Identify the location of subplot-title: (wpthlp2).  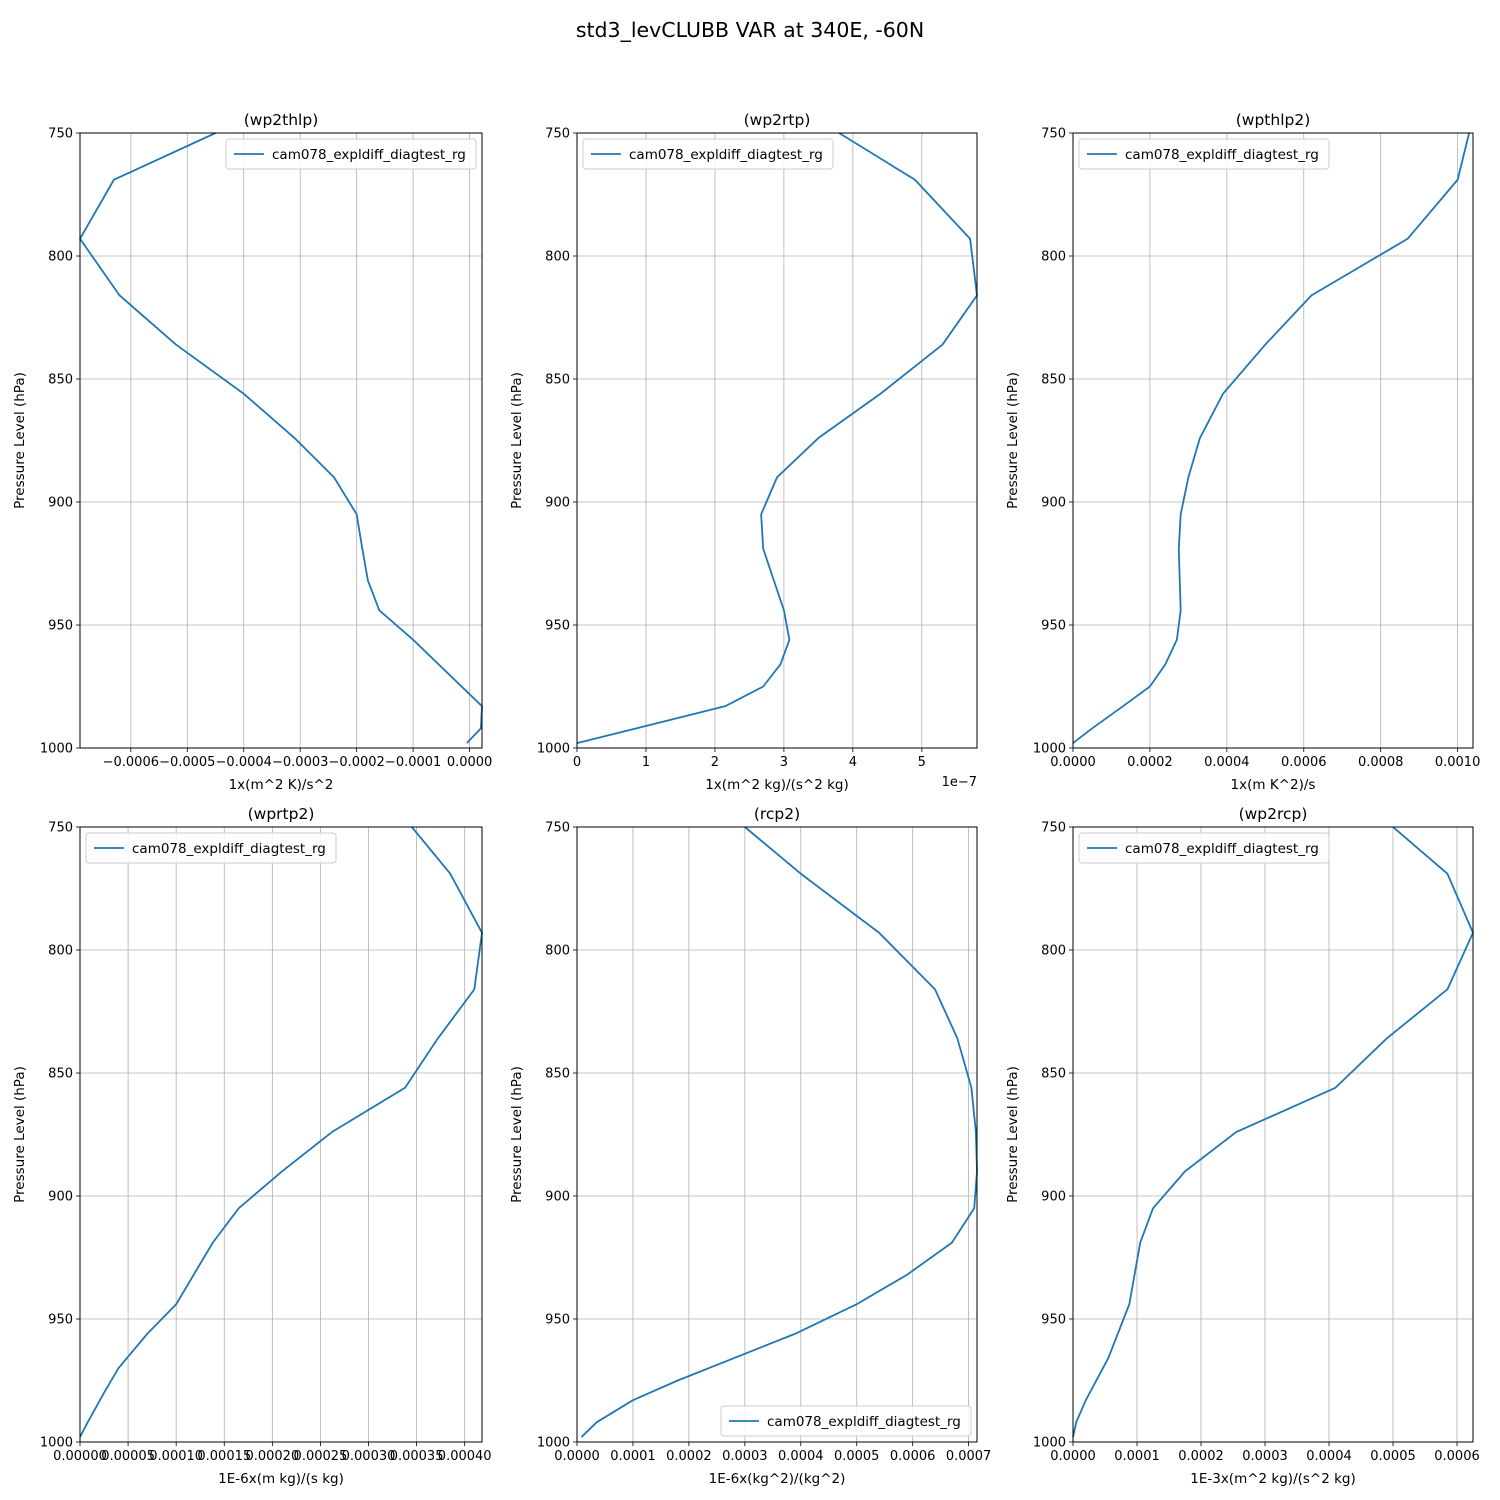
(1273, 120).